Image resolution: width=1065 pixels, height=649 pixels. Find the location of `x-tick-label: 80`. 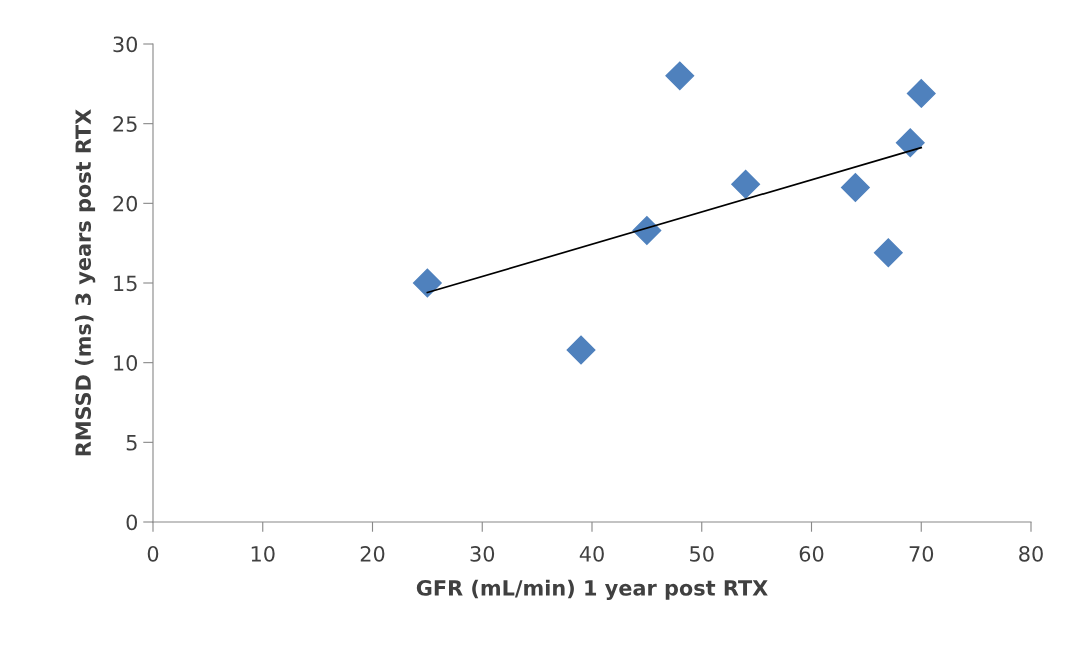

x-tick-label: 80 is located at coordinates (1031, 553).